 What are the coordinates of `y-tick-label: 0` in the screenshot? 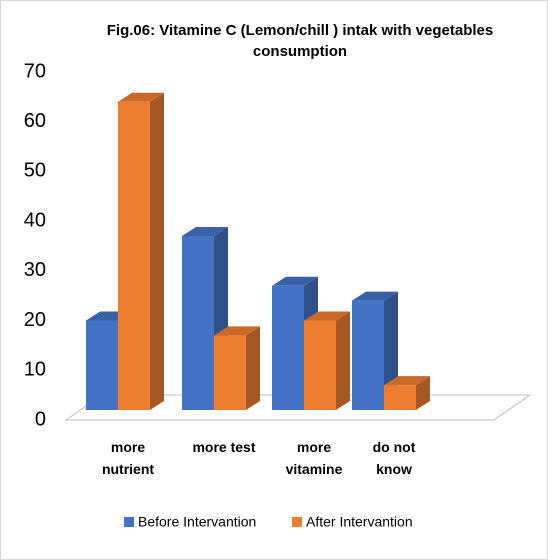 It's located at (40, 419).